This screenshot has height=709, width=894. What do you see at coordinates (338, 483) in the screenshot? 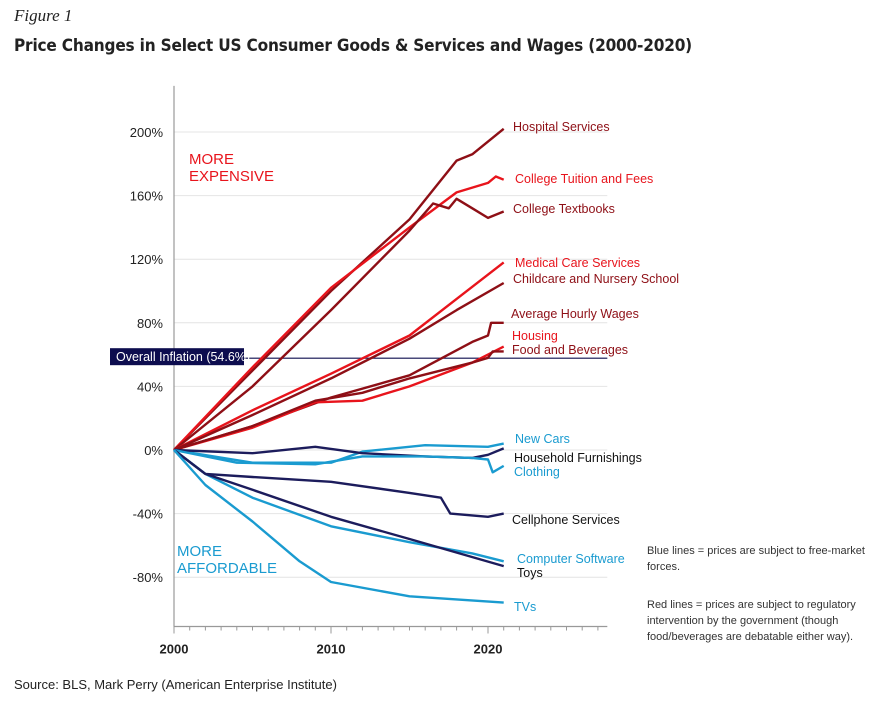
I see `series-line-cellphone-services` at bounding box center [338, 483].